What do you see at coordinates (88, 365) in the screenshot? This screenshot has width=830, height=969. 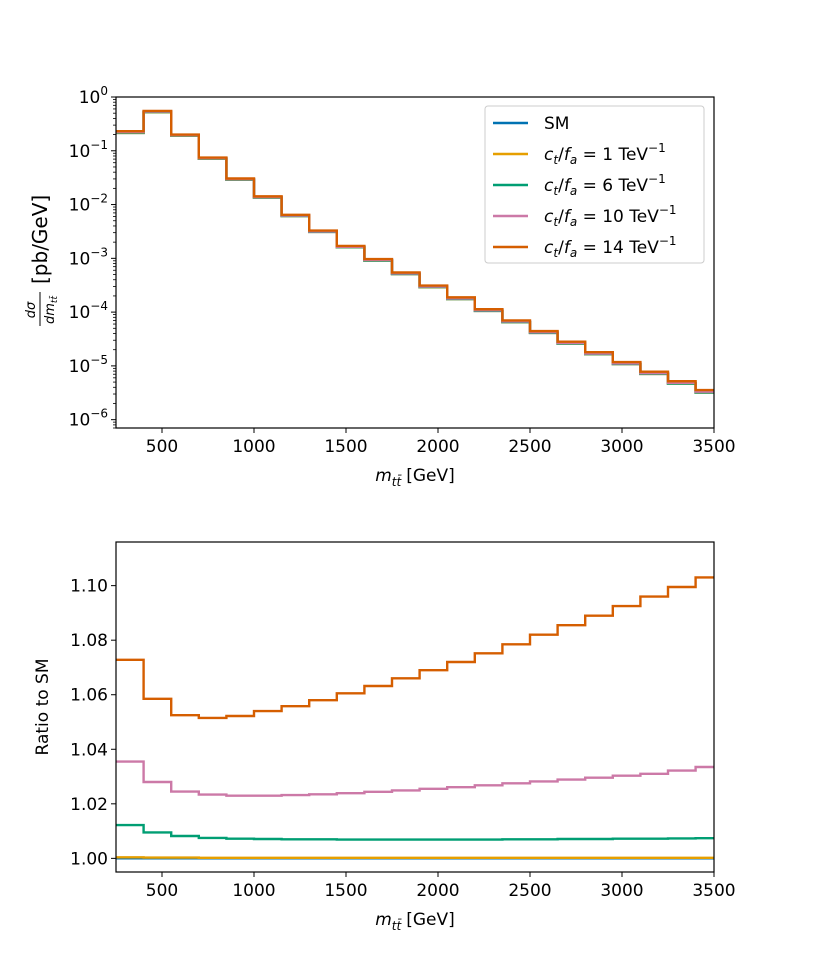 I see `top-y-tick-label: 10⁻⁵` at bounding box center [88, 365].